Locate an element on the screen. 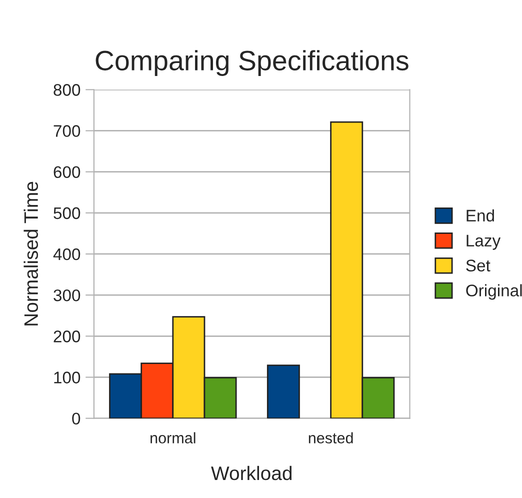 The height and width of the screenshot is (498, 522). bar is located at coordinates (283, 391).